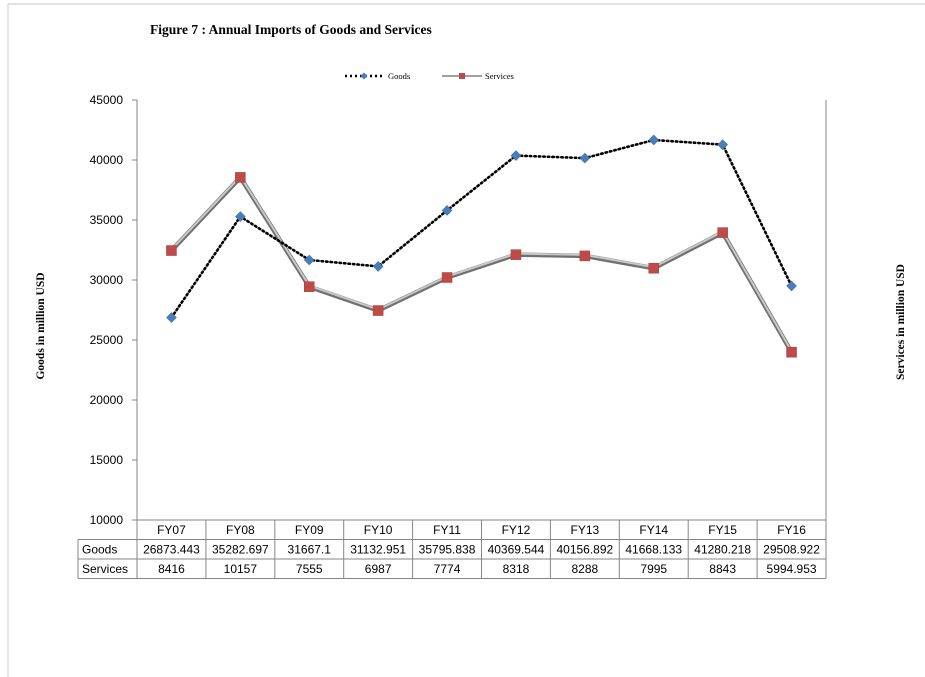 The image size is (925, 677). Describe the element at coordinates (584, 569) in the screenshot. I see `table-cell: 8288` at that location.